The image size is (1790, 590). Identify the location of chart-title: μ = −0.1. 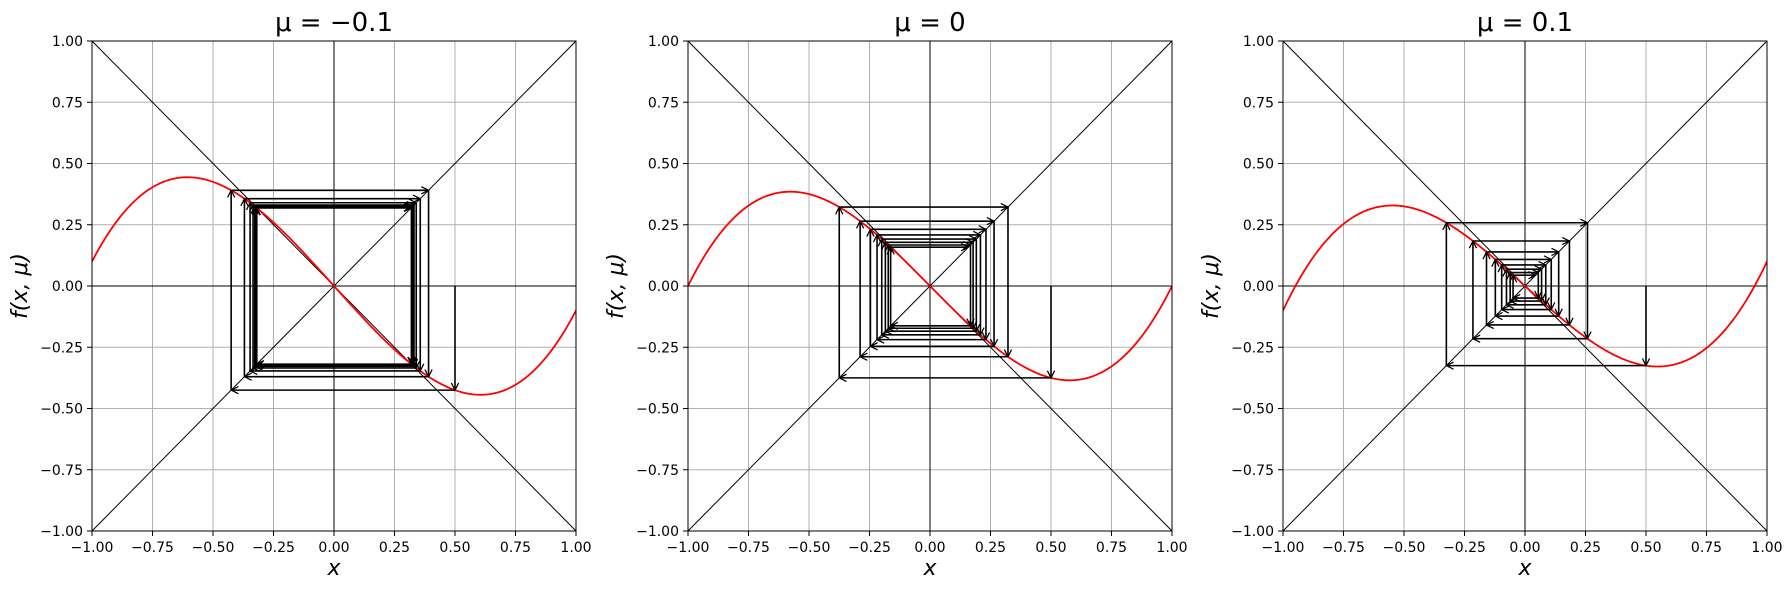
(334, 23).